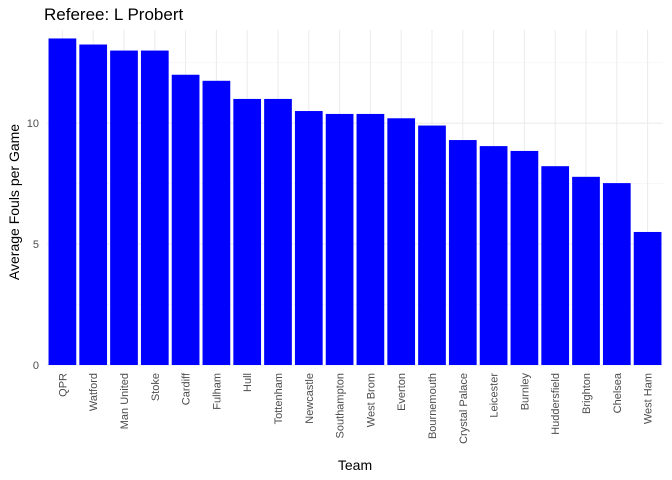 The width and height of the screenshot is (672, 480). I want to click on y-axis-title: Average Fouls per Game, so click(14, 202).